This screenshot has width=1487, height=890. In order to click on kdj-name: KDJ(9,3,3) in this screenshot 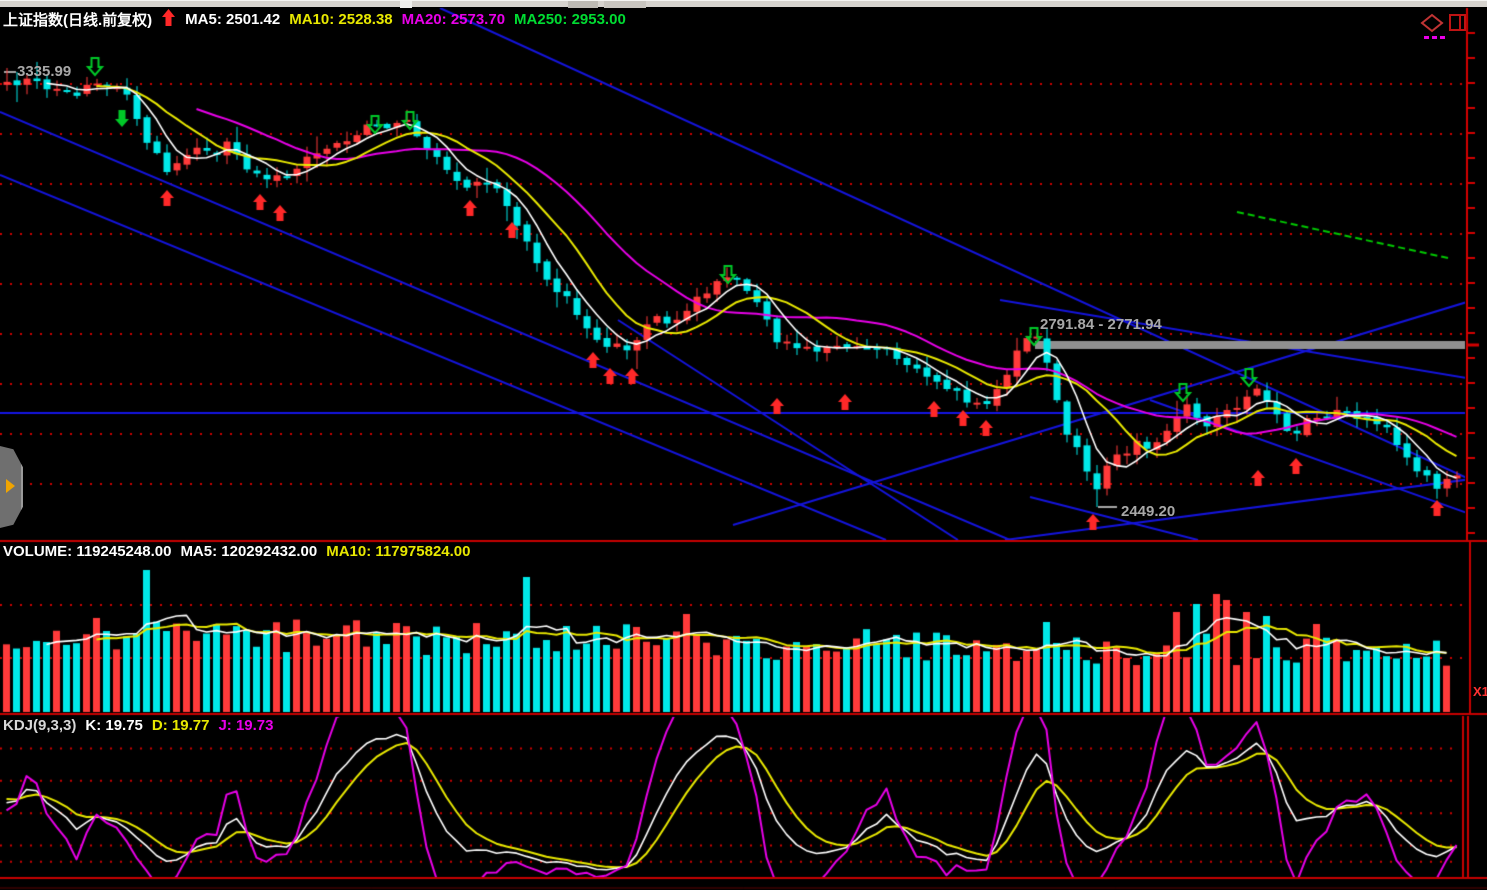, I will do `click(40, 725)`.